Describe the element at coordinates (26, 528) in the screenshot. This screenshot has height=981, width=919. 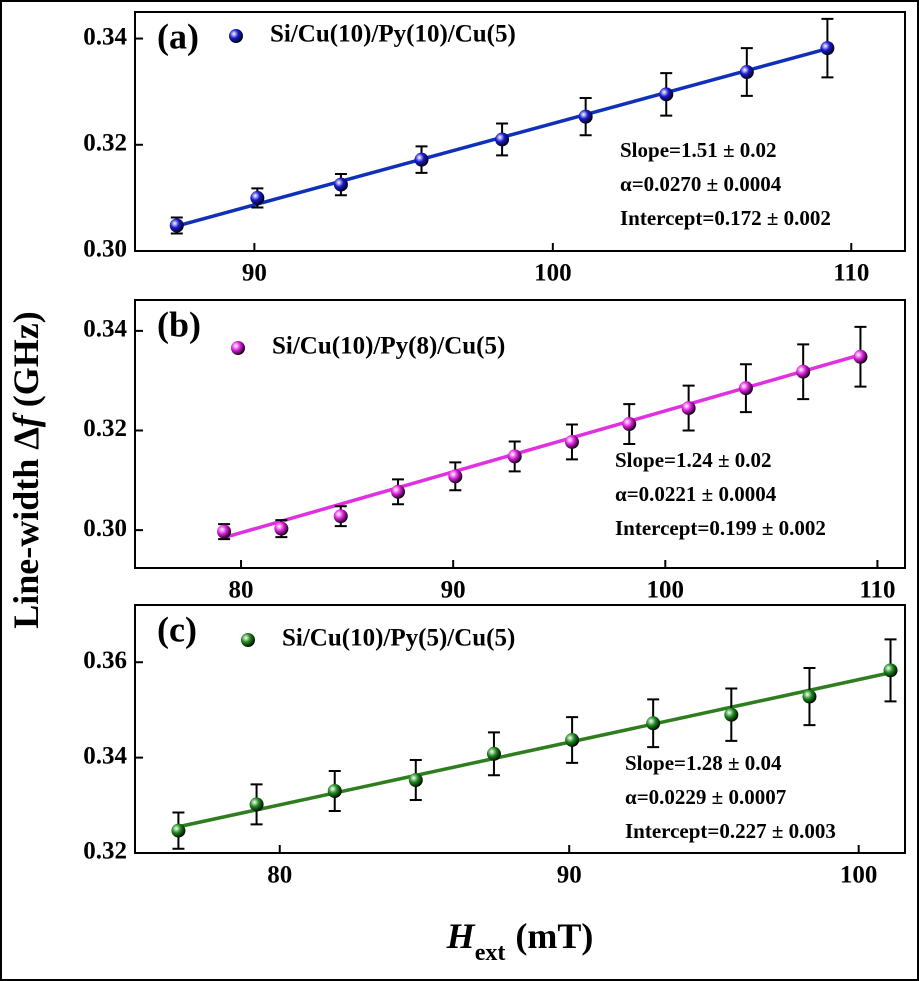
I see `y-label-prefix: Line-width Δ` at that location.